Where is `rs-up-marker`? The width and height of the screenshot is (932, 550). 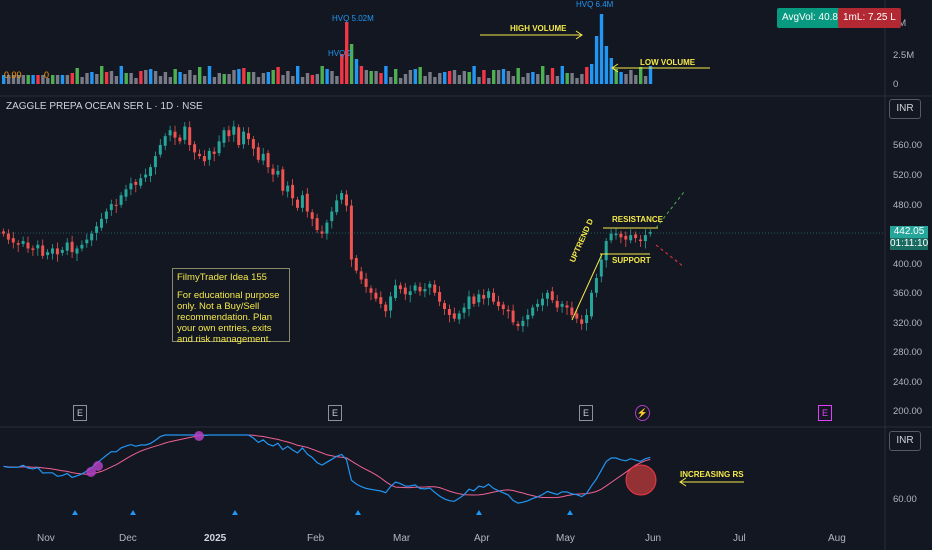
rs-up-marker is located at coordinates (75, 512).